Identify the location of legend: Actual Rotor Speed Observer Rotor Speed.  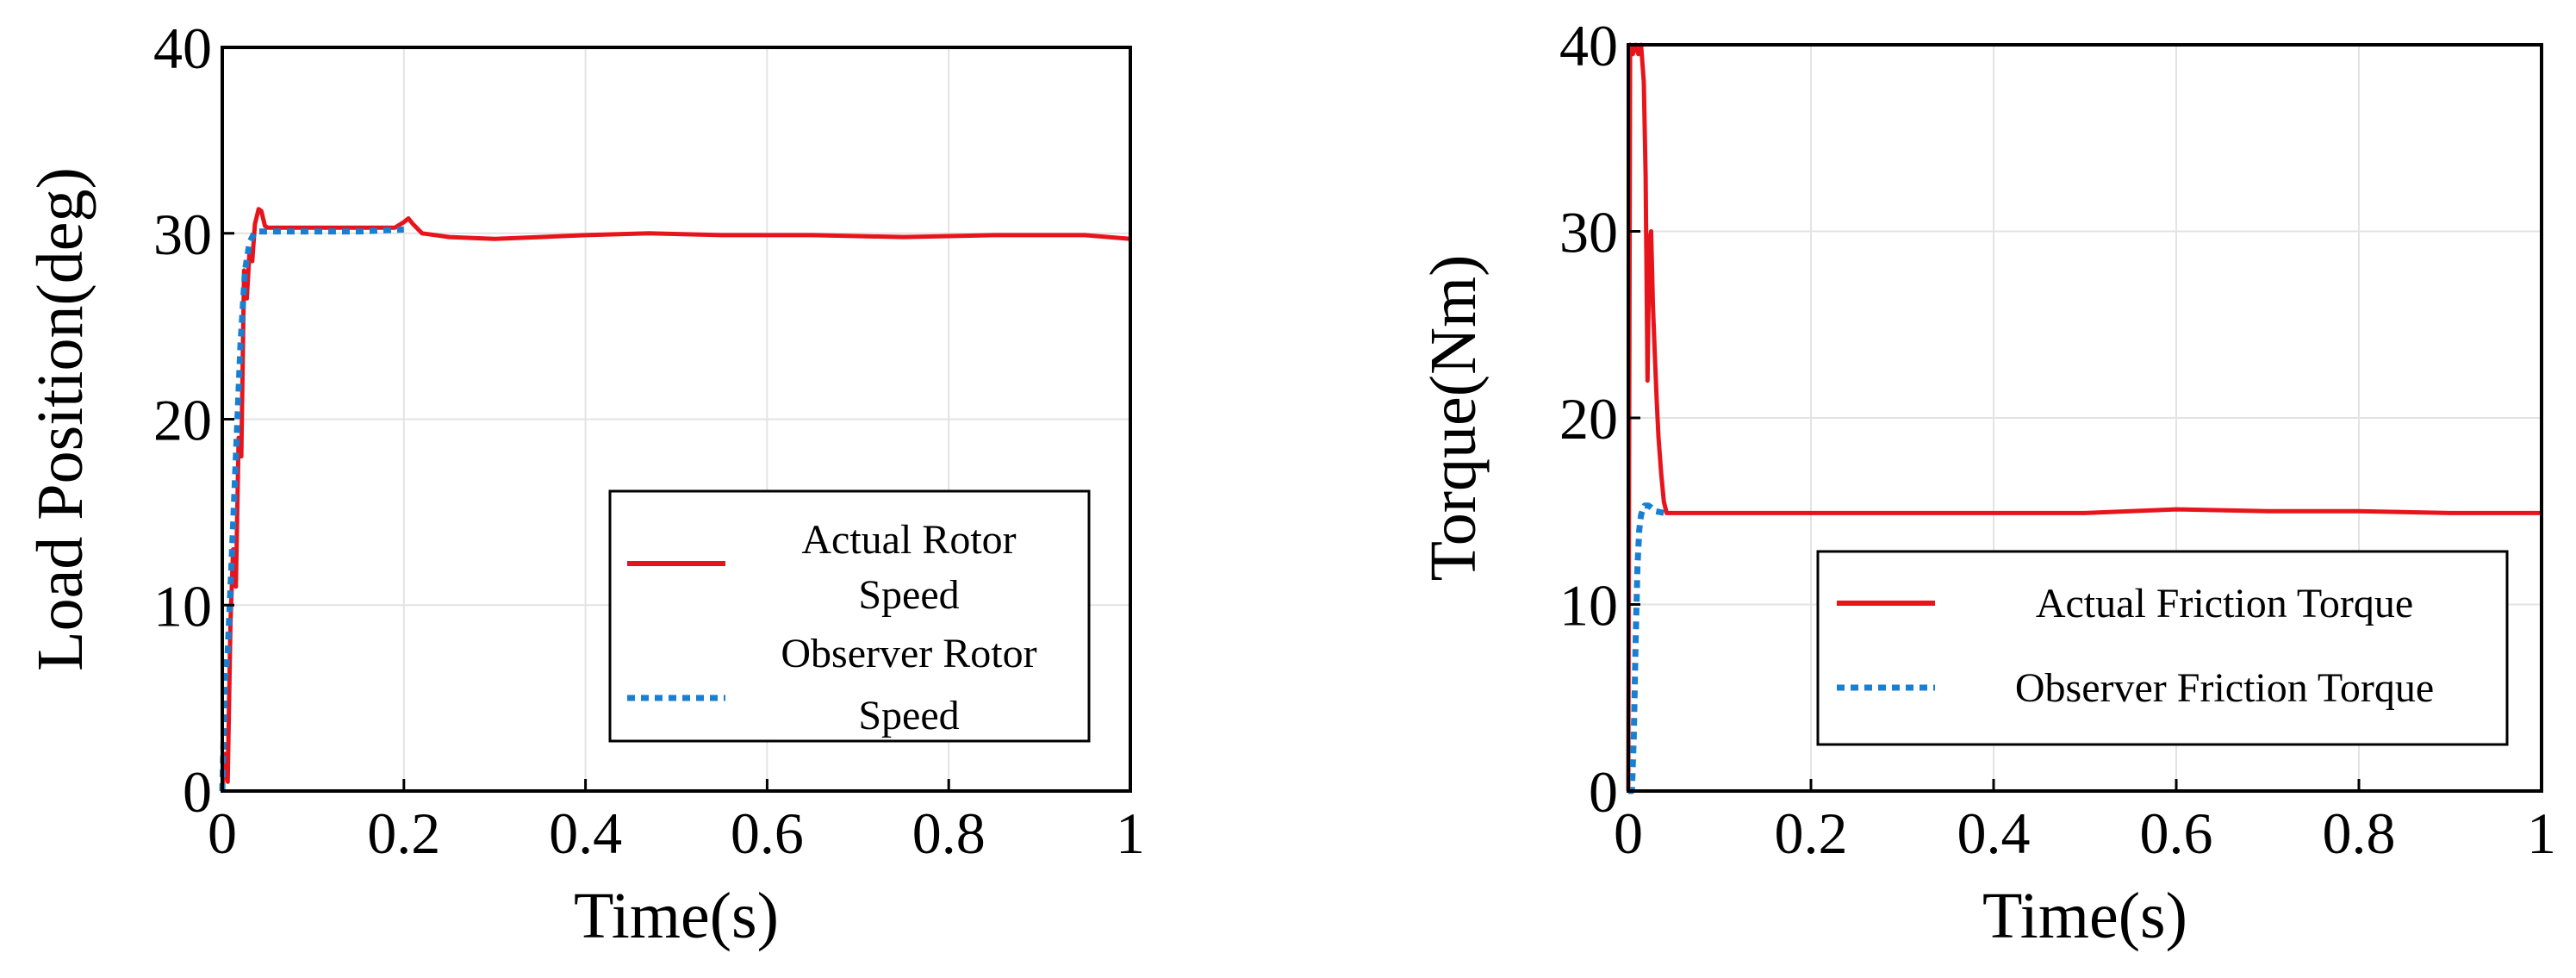
(850, 616).